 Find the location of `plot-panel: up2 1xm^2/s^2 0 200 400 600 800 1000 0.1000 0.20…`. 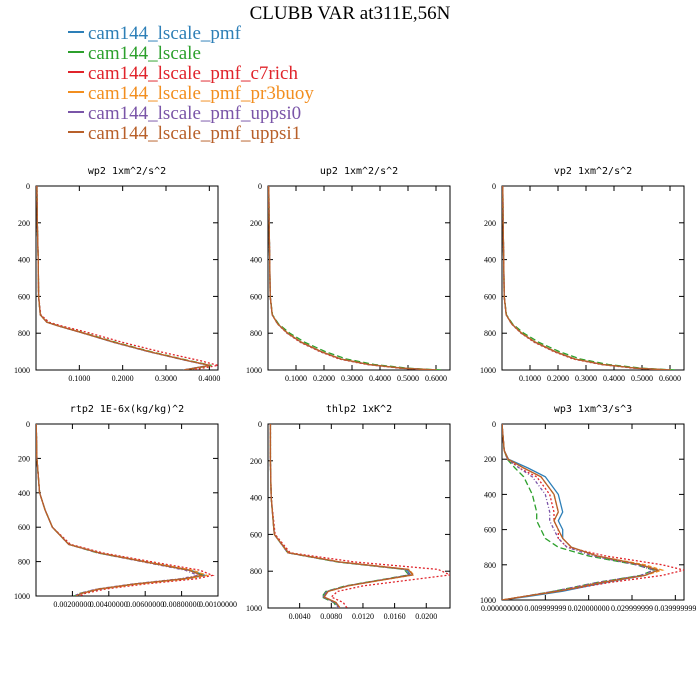

plot-panel: up2 1xm^2/s^2 0 200 400 600 800 1000 0.1000 0.20… is located at coordinates (348, 274).